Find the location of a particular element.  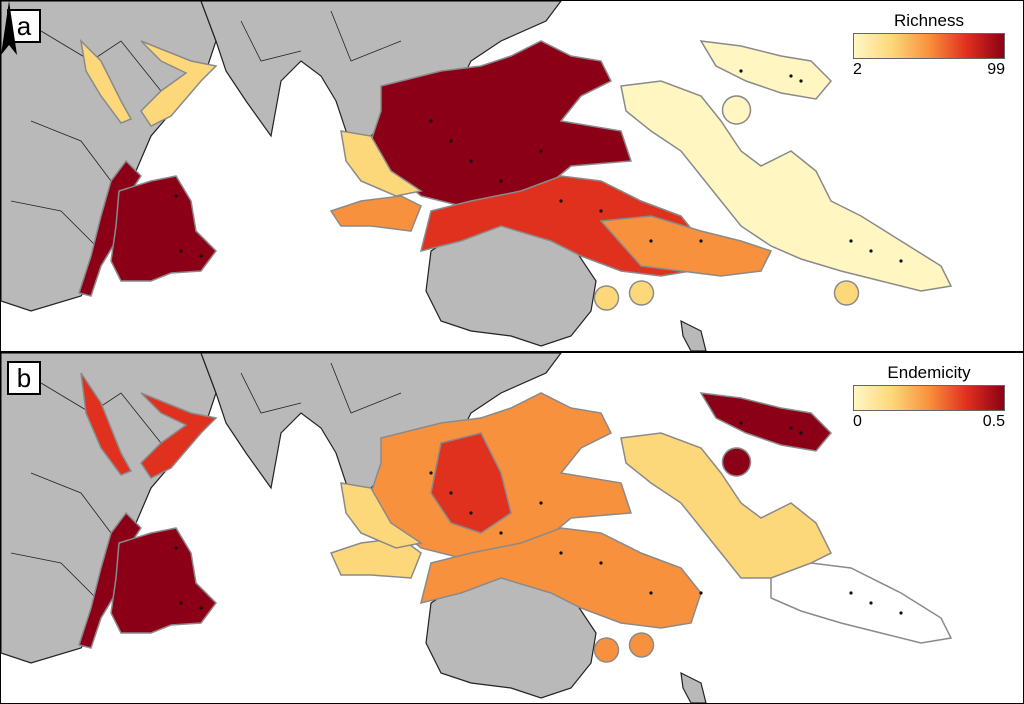

legend-ticks: 0 0.5 is located at coordinates (929, 422).